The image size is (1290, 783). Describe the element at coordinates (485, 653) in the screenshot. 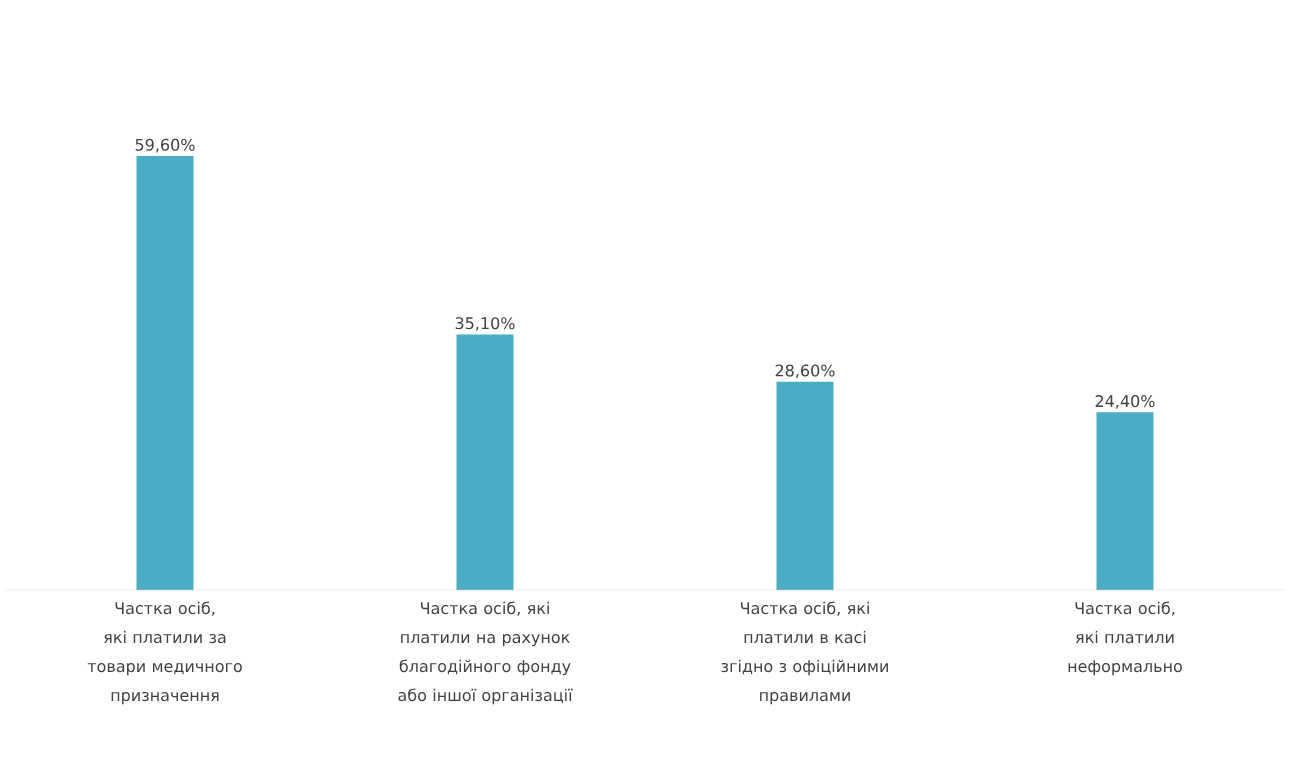

I see `x-tick-label: Частка осіб, які платили на рахунок благодійного фонду або іншої організації` at that location.